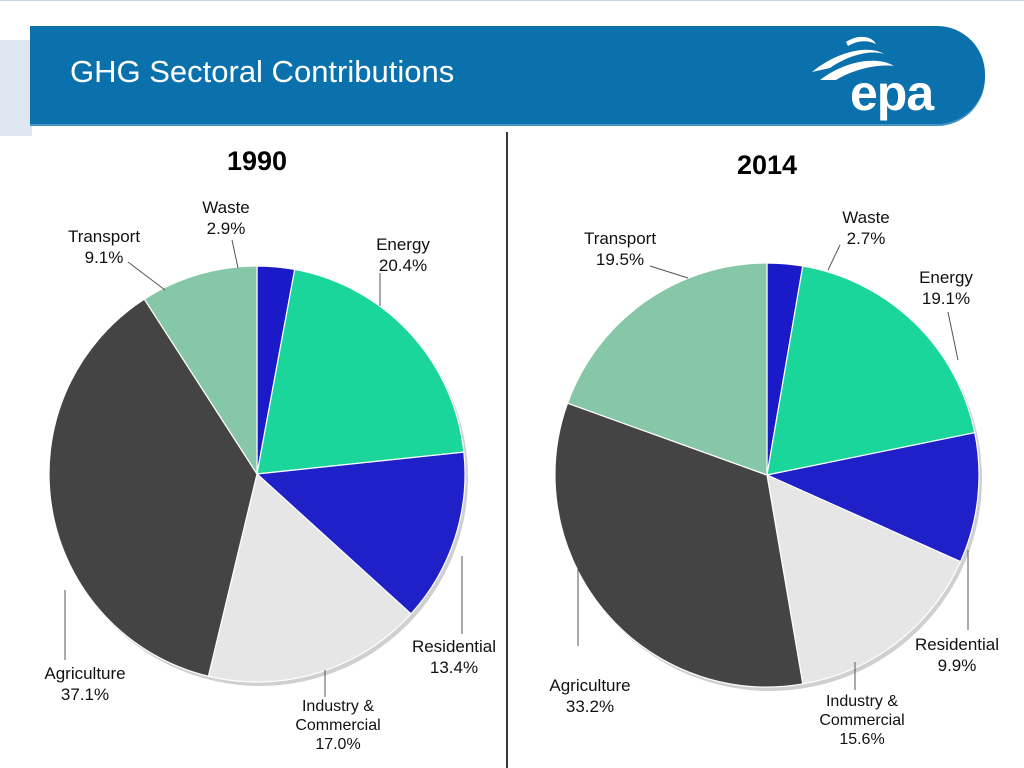 The image size is (1024, 768). What do you see at coordinates (360, 533) in the screenshot?
I see `slice-residential-1990` at bounding box center [360, 533].